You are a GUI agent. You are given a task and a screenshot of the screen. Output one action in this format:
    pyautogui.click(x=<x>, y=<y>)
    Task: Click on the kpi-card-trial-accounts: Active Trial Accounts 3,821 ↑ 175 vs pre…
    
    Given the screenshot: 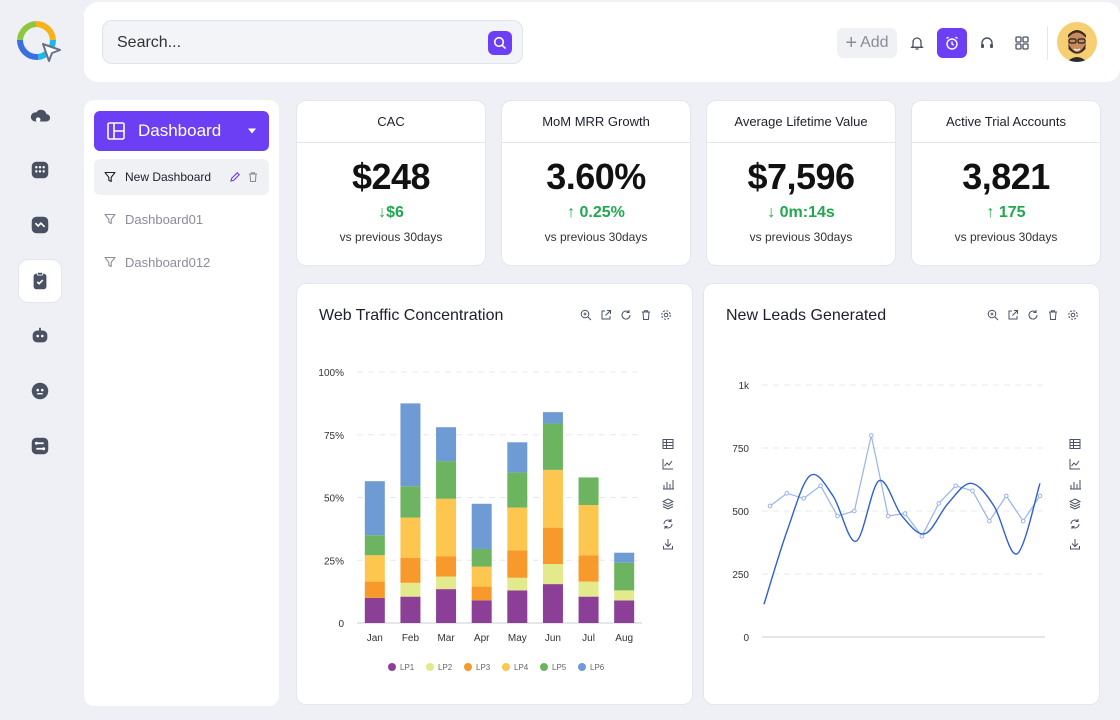 What is the action you would take?
    pyautogui.click(x=1006, y=183)
    